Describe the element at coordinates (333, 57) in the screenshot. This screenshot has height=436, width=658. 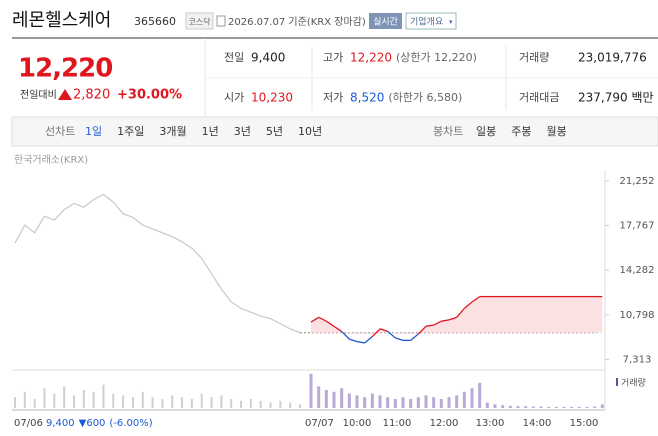
I see `summary-label: 고가` at that location.